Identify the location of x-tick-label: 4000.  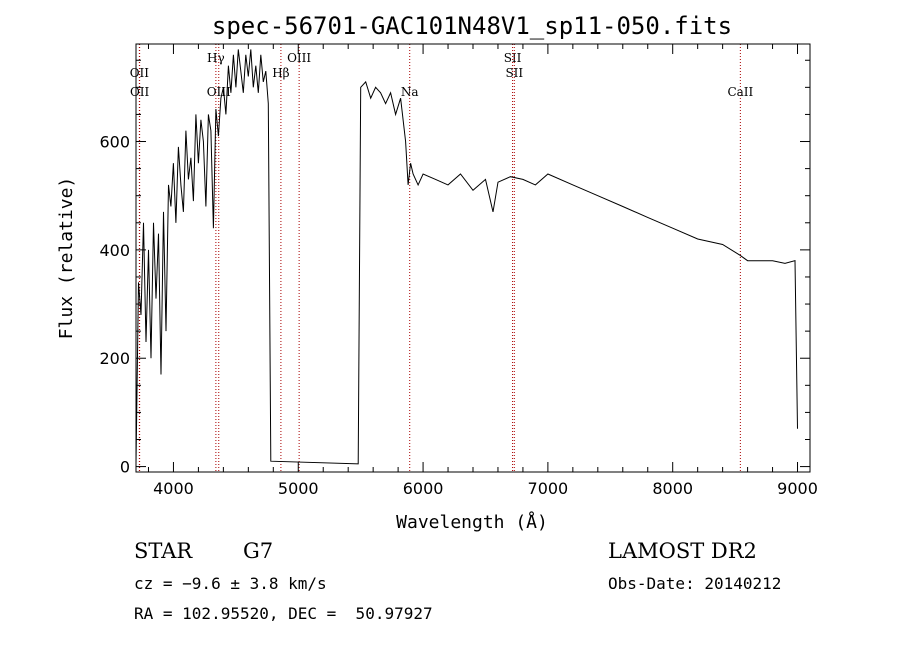
(173, 488).